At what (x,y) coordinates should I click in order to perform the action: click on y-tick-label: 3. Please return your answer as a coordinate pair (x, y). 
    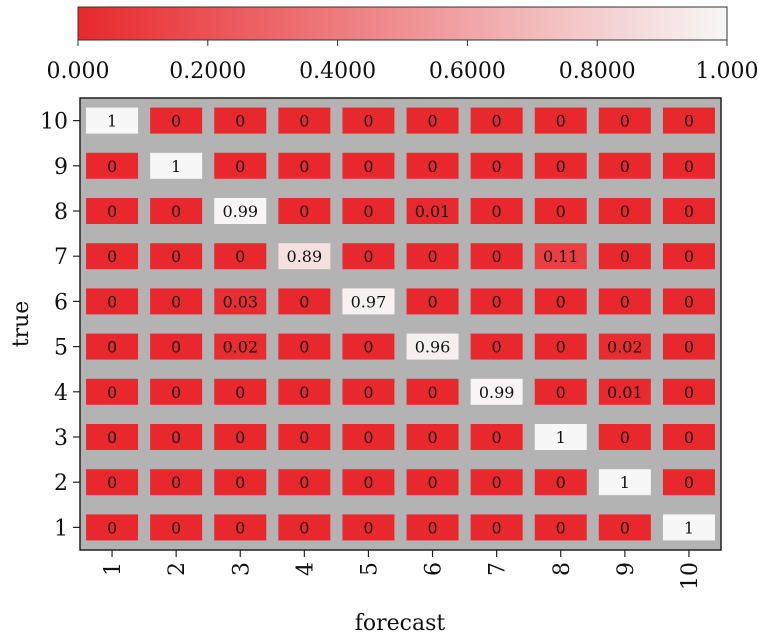
    Looking at the image, I should click on (61, 438).